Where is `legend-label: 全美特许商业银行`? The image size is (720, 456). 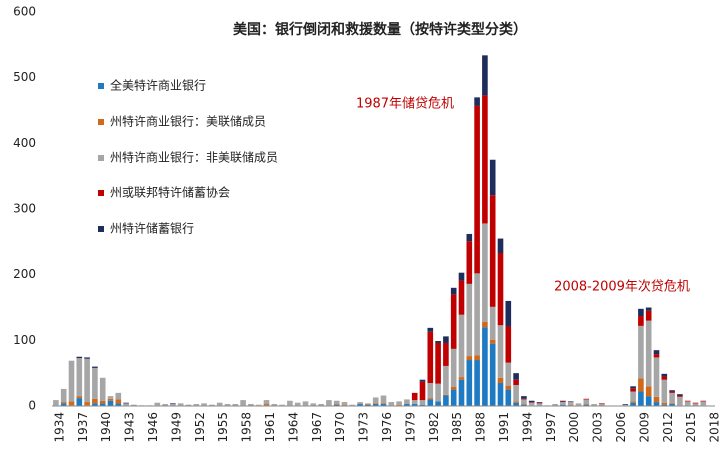 legend-label: 全美特许商业银行 is located at coordinates (158, 85).